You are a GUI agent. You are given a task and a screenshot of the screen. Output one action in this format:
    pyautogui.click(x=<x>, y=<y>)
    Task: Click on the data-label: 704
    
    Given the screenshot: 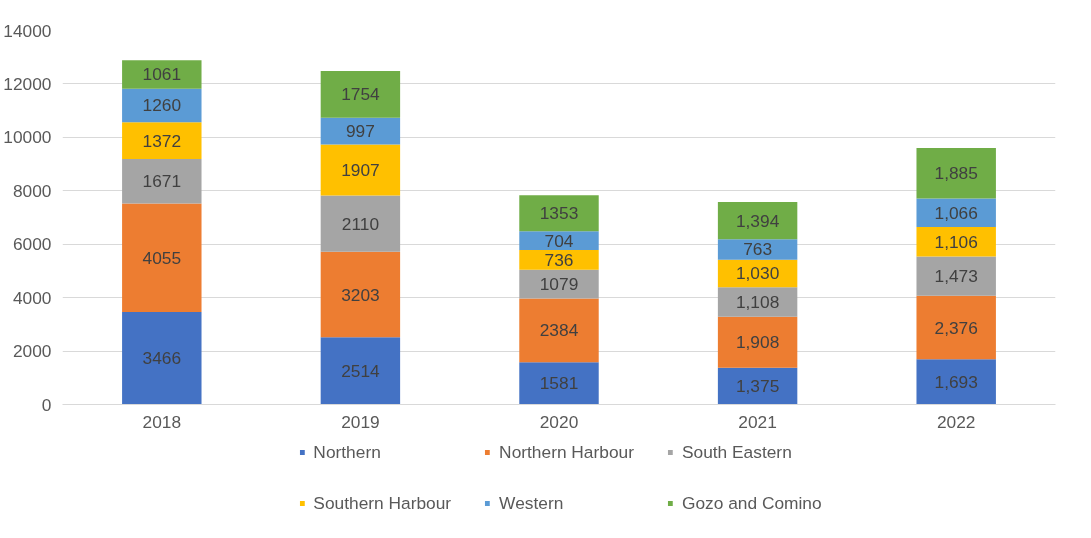 What is the action you would take?
    pyautogui.click(x=559, y=240)
    